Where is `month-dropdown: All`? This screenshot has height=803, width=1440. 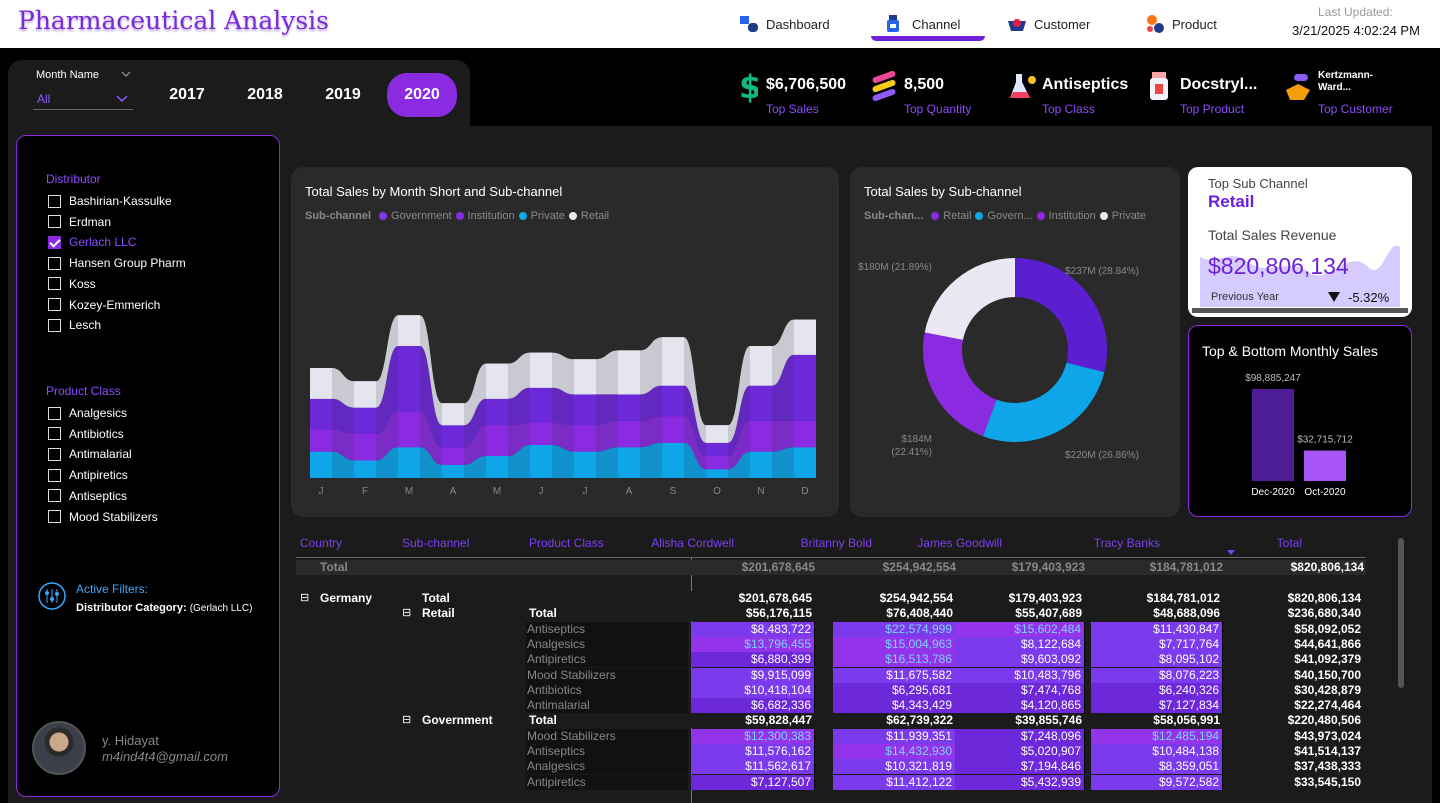 month-dropdown: All is located at coordinates (83, 99).